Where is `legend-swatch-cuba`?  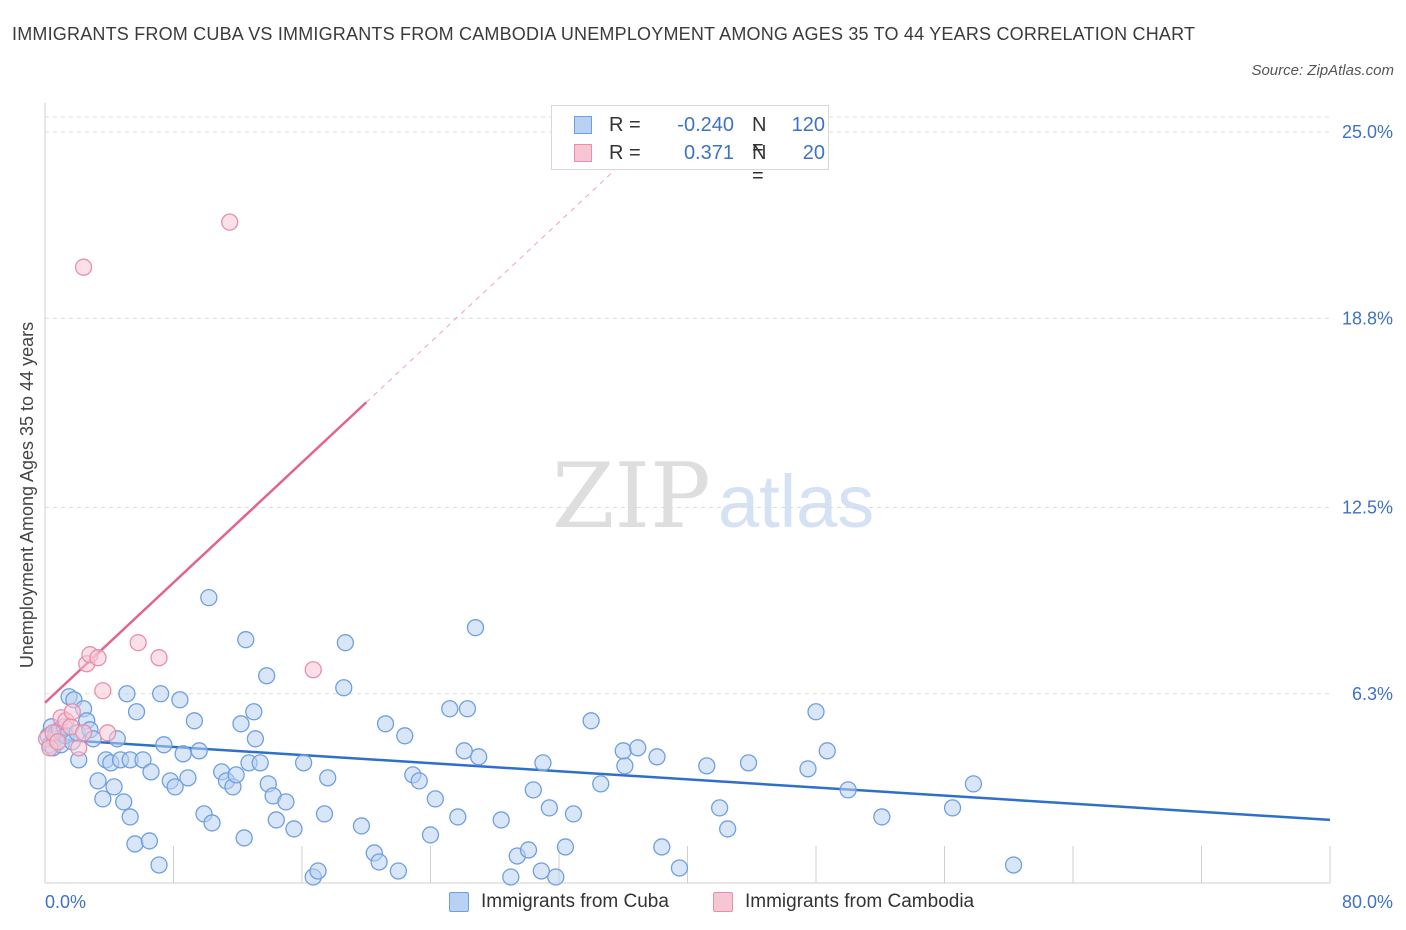 legend-swatch-cuba is located at coordinates (583, 125).